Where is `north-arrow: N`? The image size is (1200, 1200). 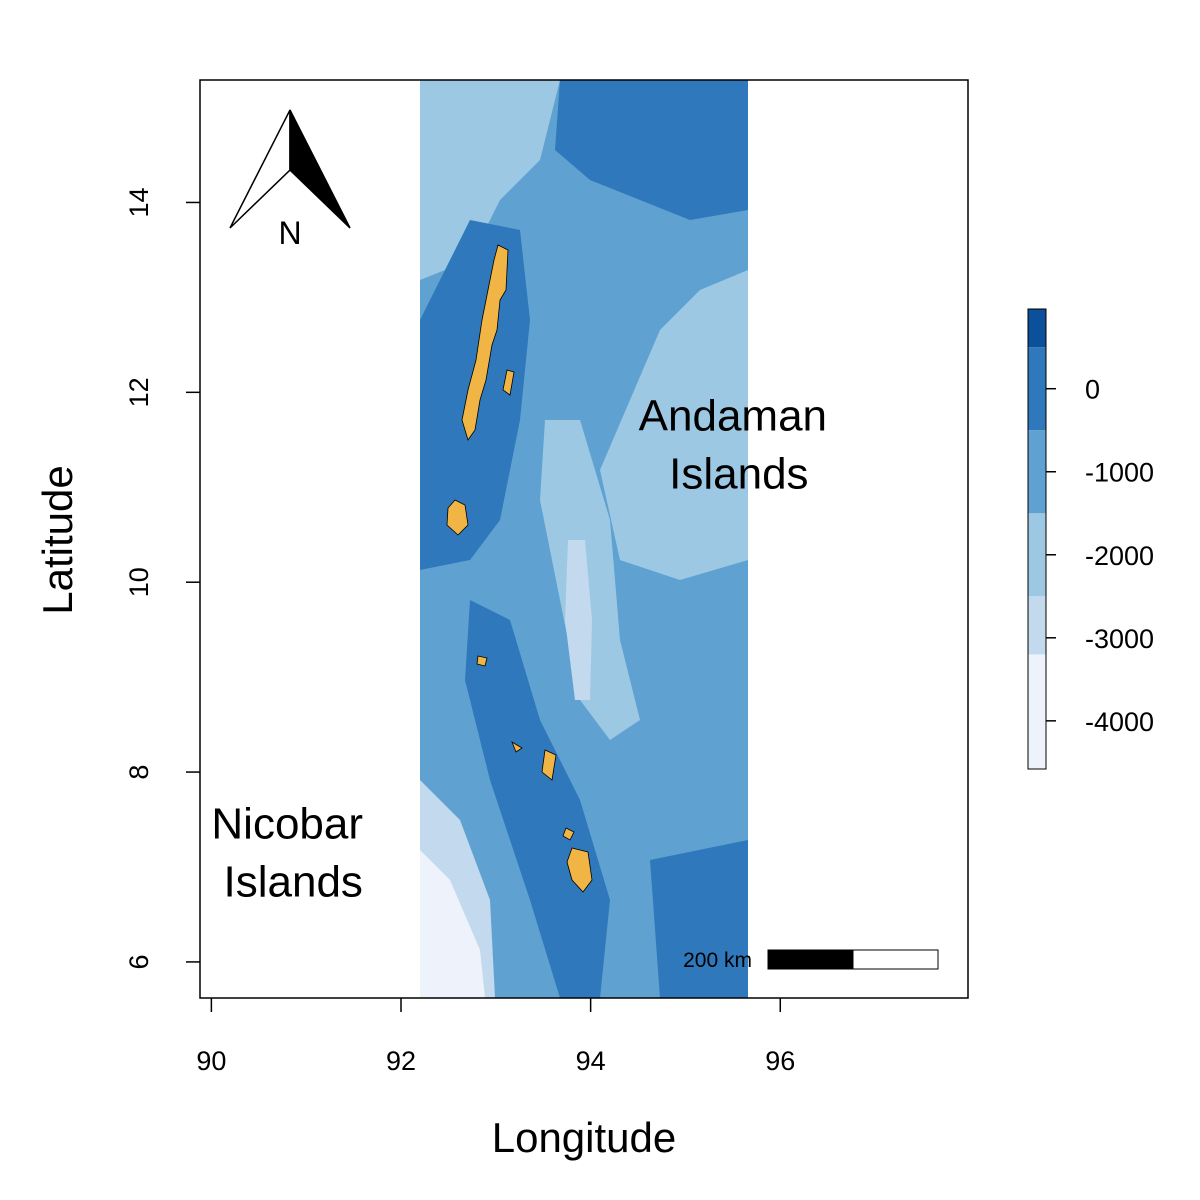
north-arrow: N is located at coordinates (290, 180).